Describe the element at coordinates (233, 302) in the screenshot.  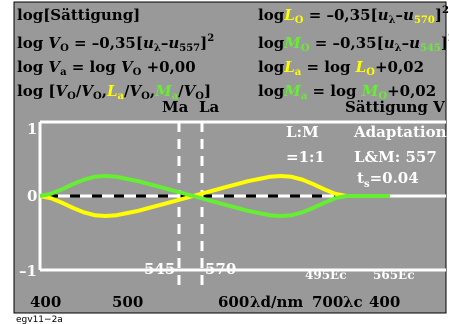
I see `x-tick-600: 600` at that location.